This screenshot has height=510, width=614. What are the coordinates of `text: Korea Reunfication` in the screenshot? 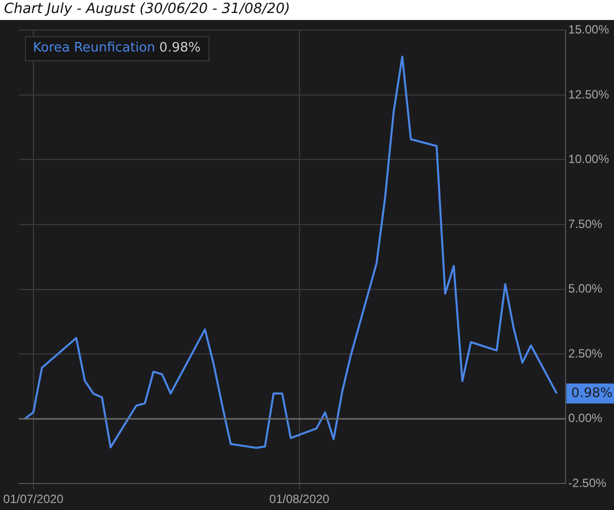 It's located at (94, 48).